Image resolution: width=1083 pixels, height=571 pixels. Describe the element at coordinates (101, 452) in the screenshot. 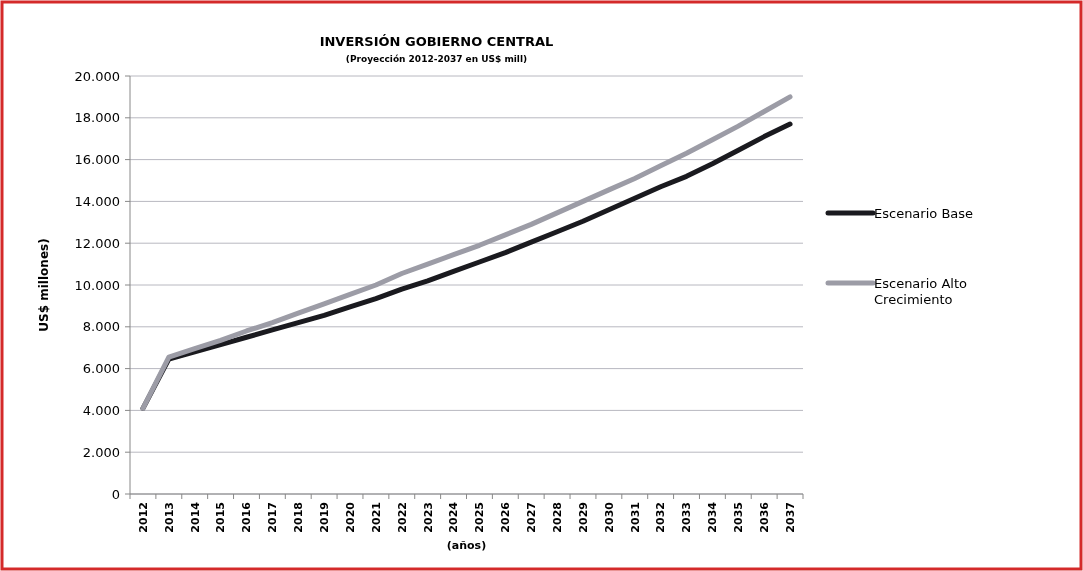

I see `y-tick-label: 2.000` at that location.